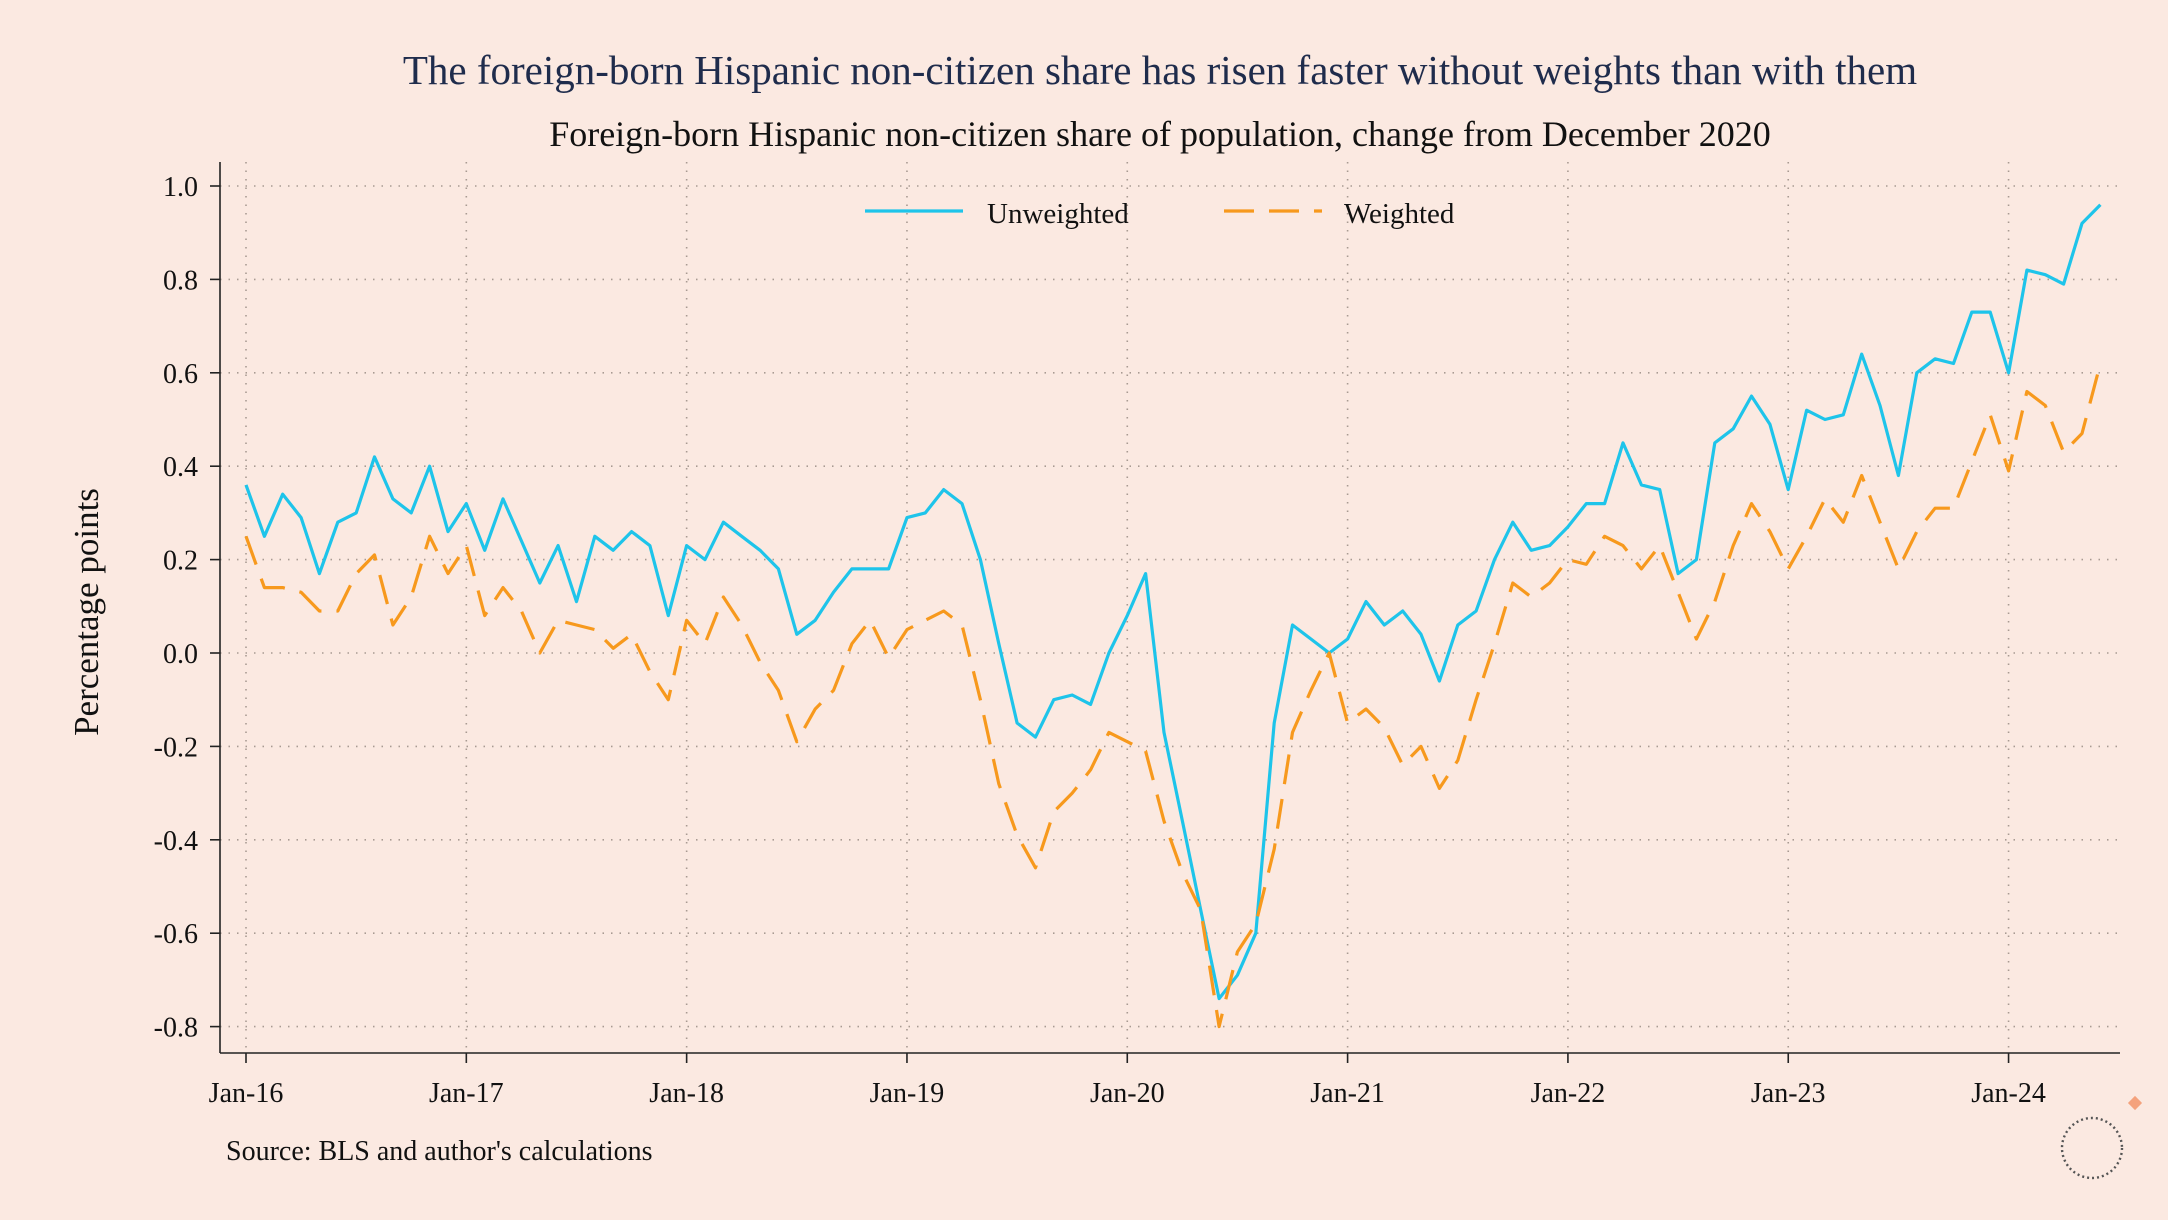 The height and width of the screenshot is (1220, 2168). What do you see at coordinates (180, 467) in the screenshot?
I see `y-tick-label: 0.4` at bounding box center [180, 467].